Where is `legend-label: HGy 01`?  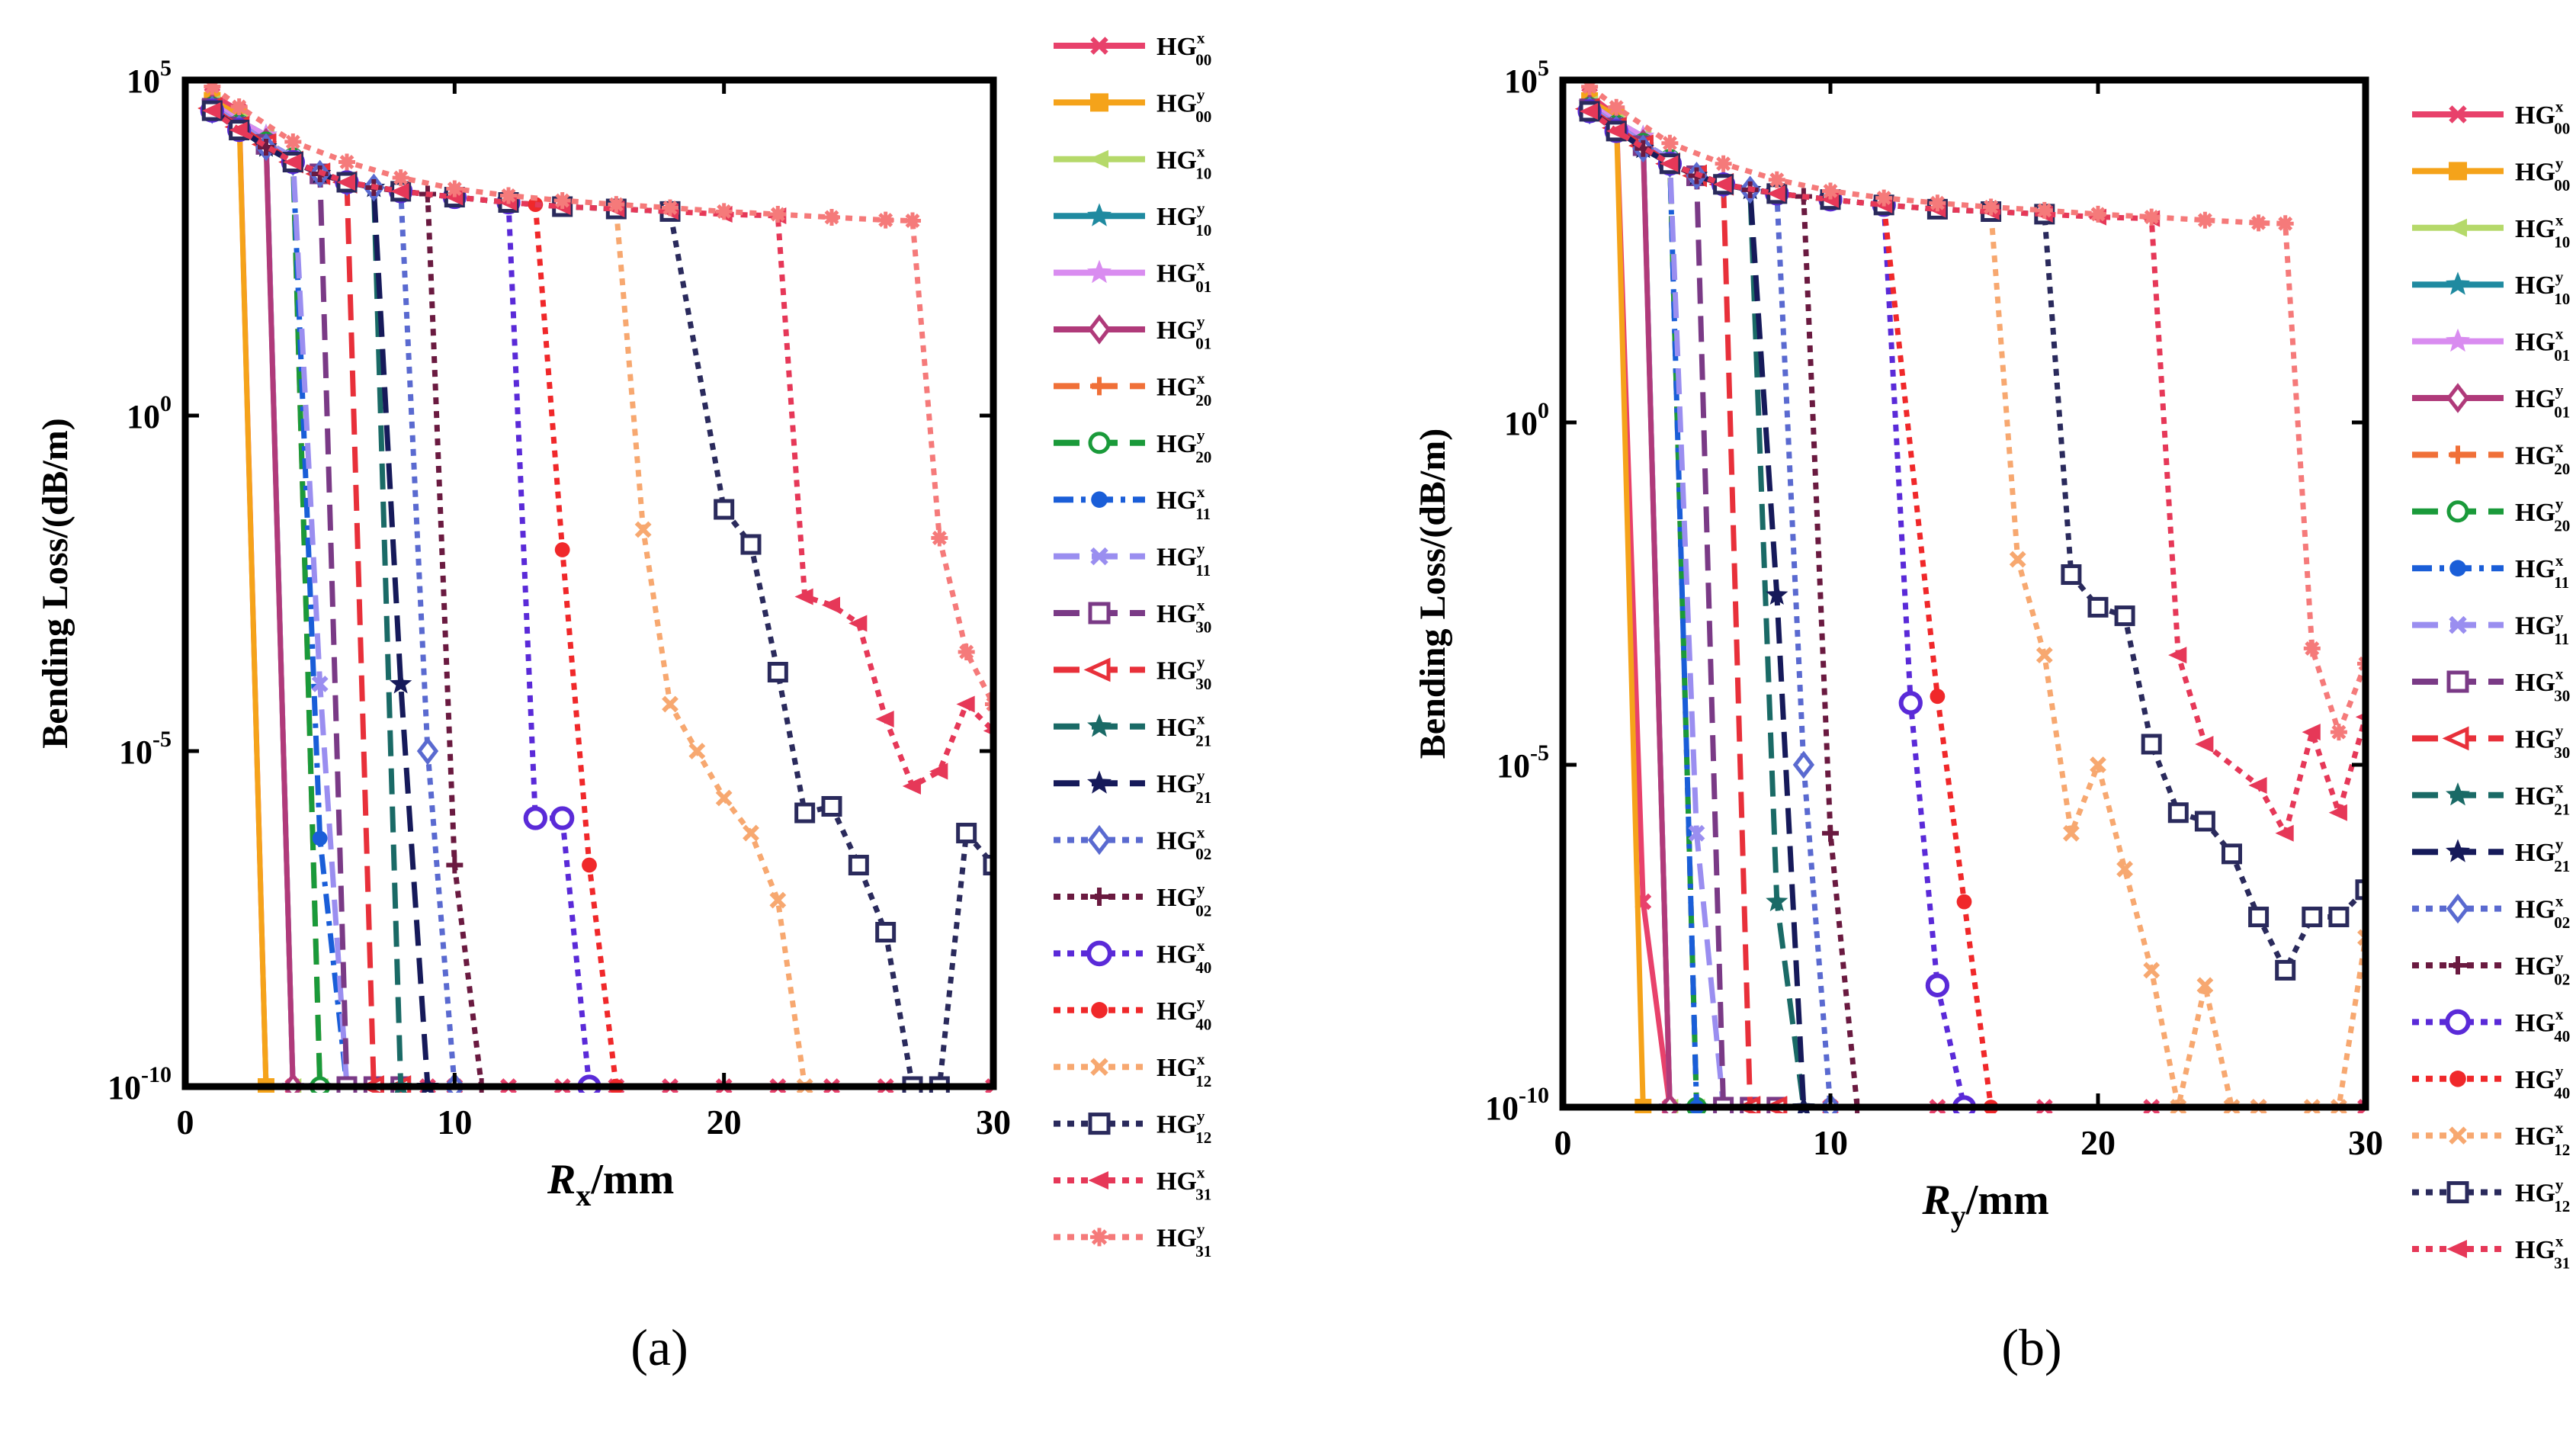 legend-label: HGy 01 is located at coordinates (1183, 333).